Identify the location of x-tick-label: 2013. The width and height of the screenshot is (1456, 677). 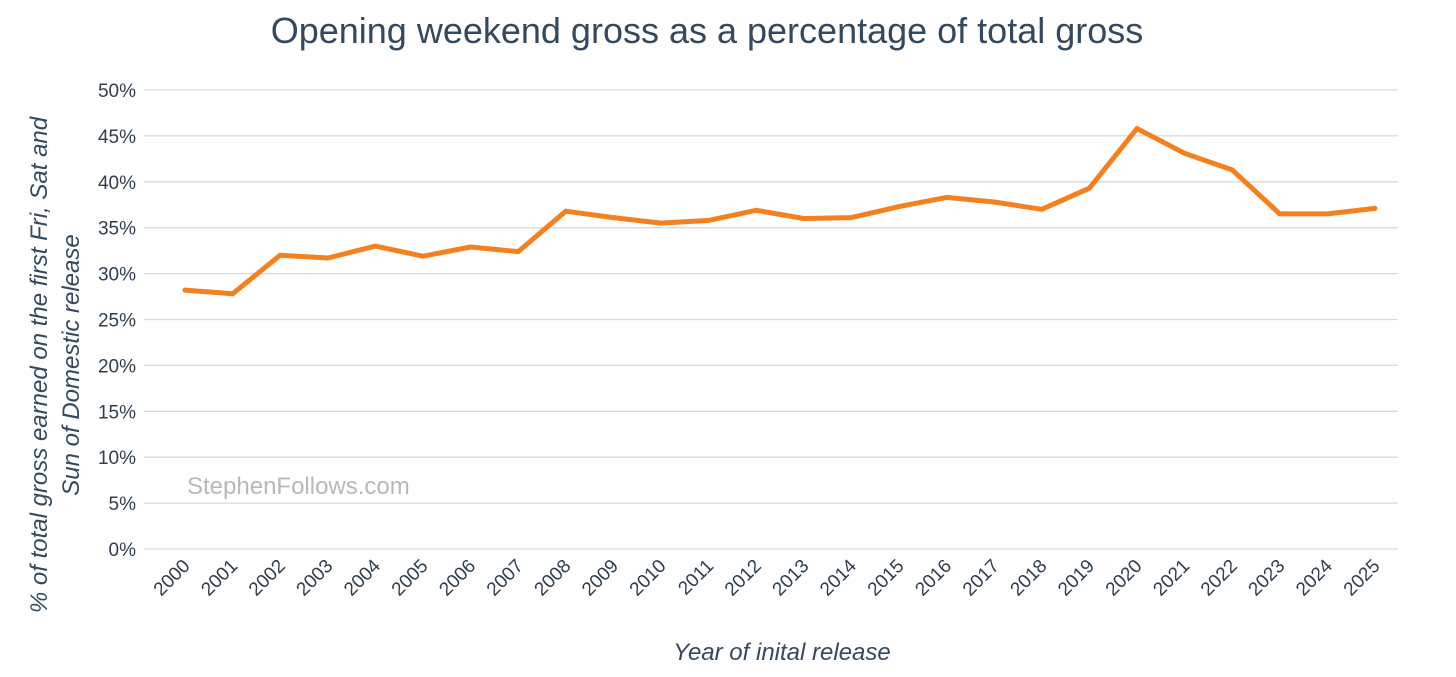
(791, 578).